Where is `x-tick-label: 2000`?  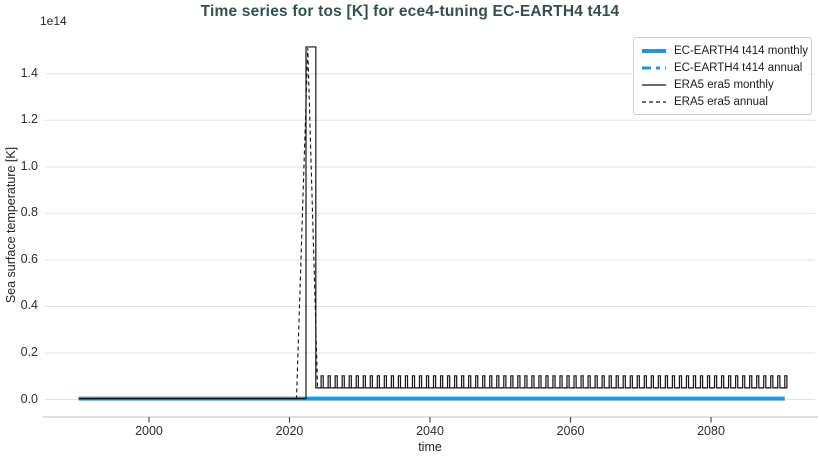
x-tick-label: 2000 is located at coordinates (149, 431).